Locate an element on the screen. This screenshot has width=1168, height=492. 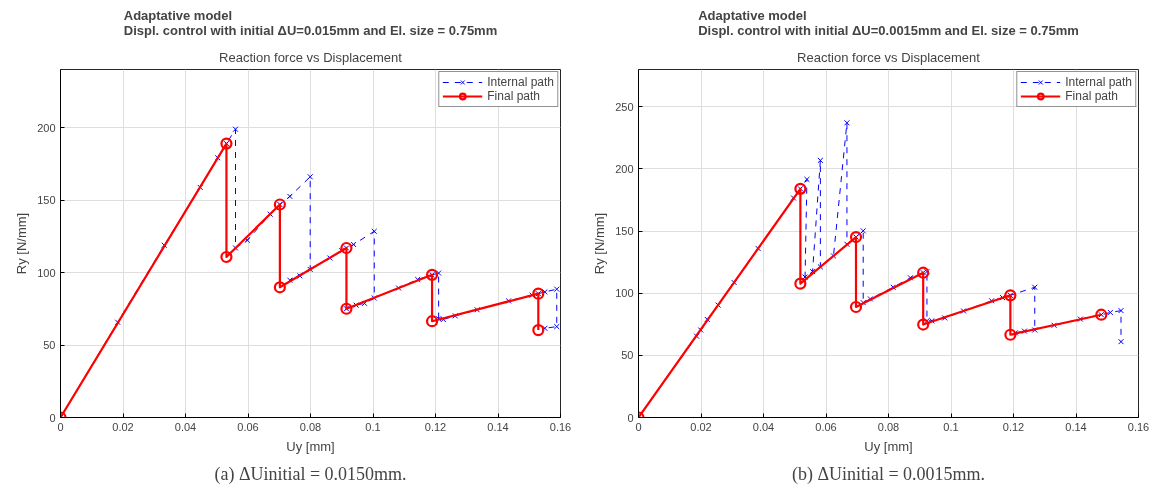
chart-title: Adaptative model Displ. control with initial ΔU=0.015mm and El. size = 0.75mm is located at coordinates (310, 22).